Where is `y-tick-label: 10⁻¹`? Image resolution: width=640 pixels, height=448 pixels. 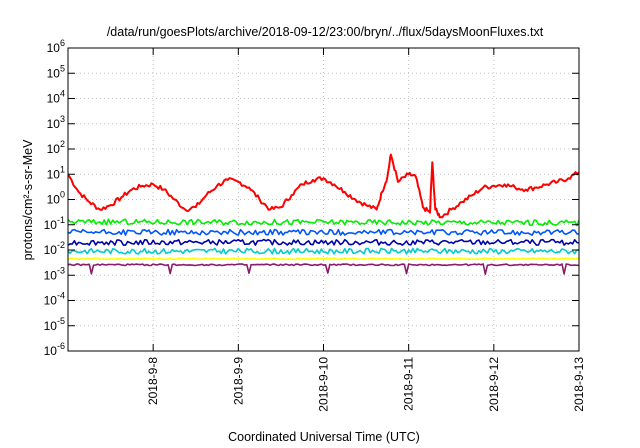
y-tick-label: 10⁻¹ is located at coordinates (54, 223).